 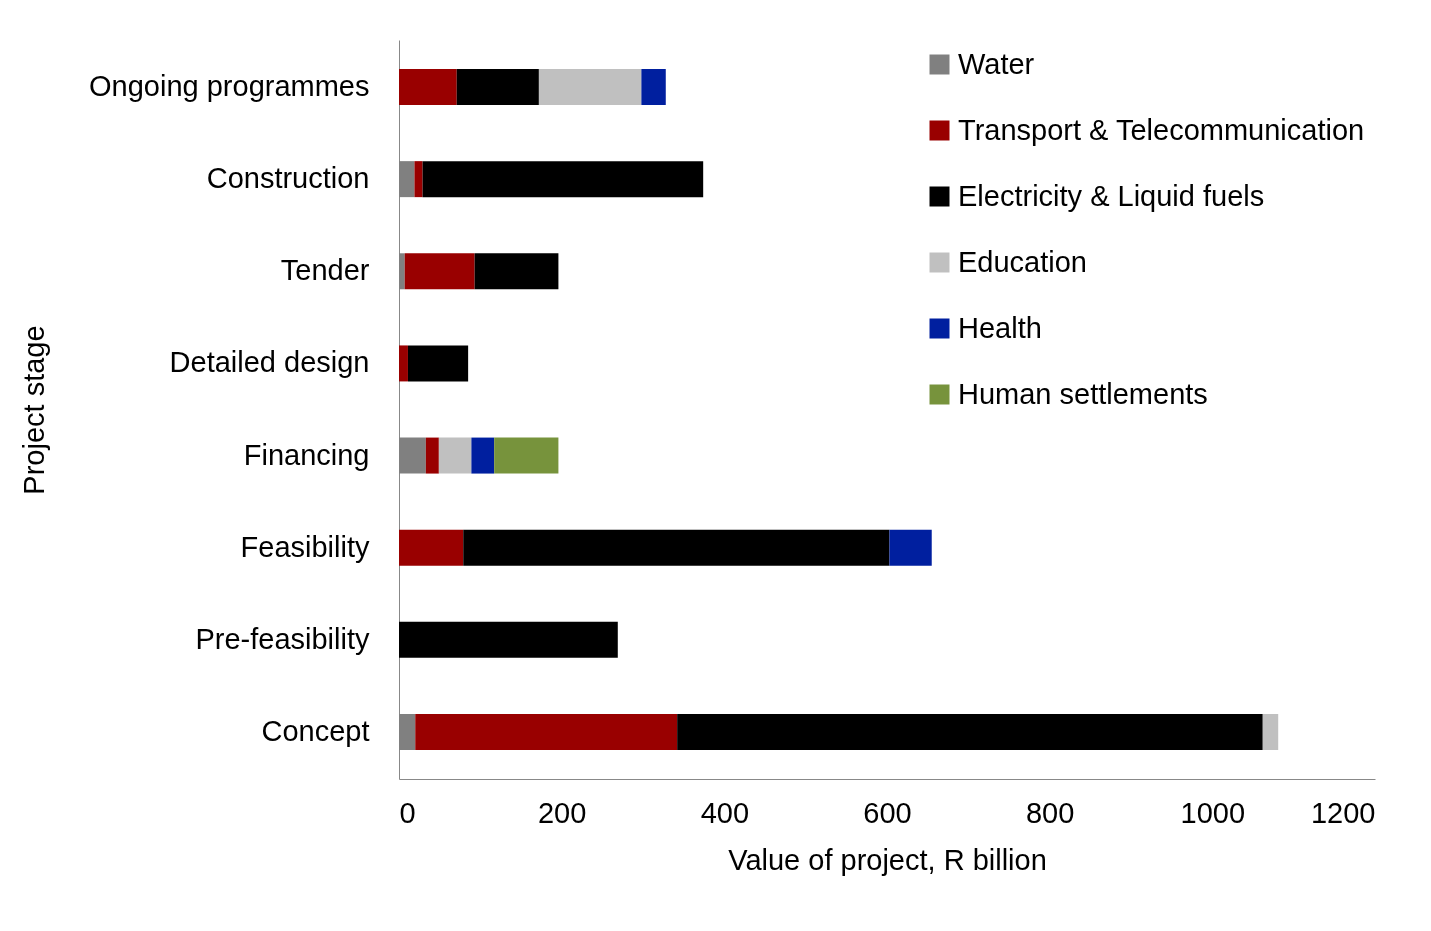 I want to click on x-tick-label: 1200, so click(x=1343, y=812).